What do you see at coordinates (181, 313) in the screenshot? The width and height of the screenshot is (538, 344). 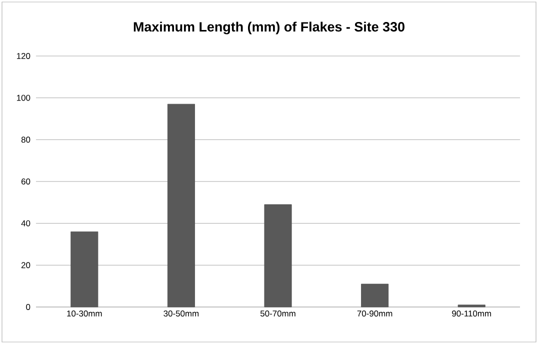 I see `x-tick-label: 30-50mm` at bounding box center [181, 313].